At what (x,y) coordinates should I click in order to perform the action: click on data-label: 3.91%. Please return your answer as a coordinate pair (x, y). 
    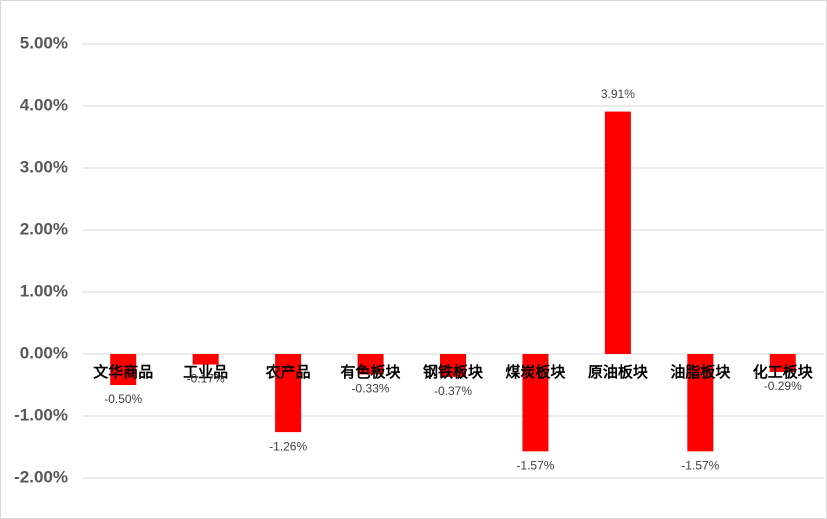
    Looking at the image, I should click on (618, 94).